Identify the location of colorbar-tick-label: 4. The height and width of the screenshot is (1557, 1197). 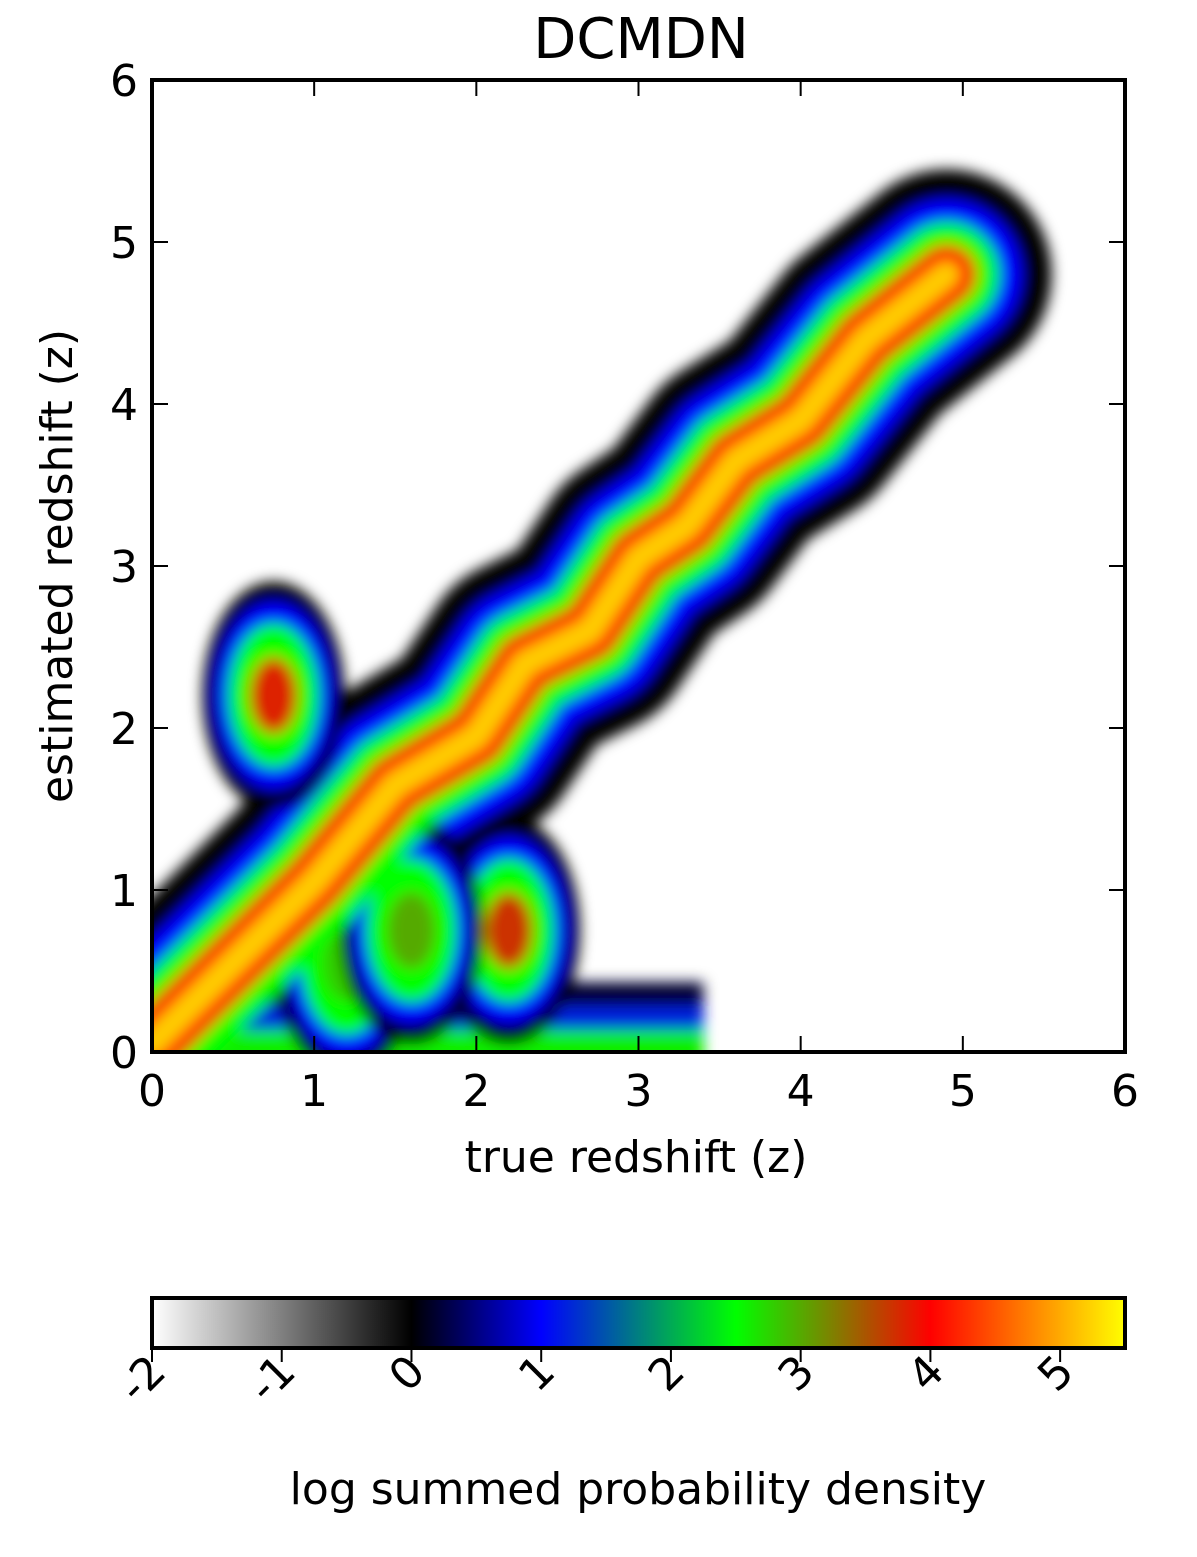
(926, 1374).